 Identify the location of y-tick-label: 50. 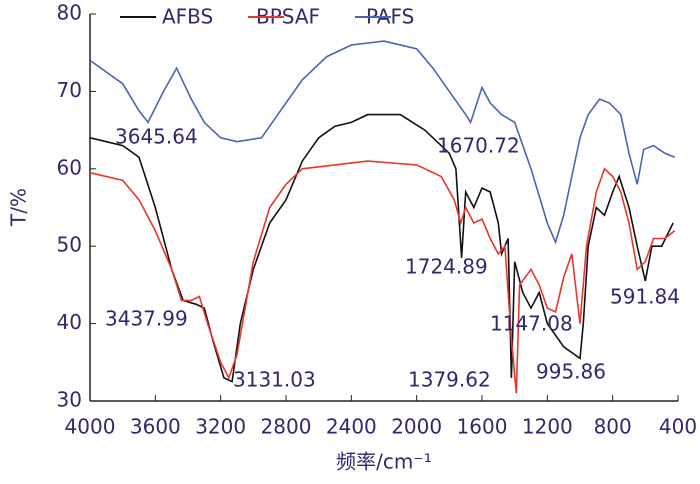
(69, 245).